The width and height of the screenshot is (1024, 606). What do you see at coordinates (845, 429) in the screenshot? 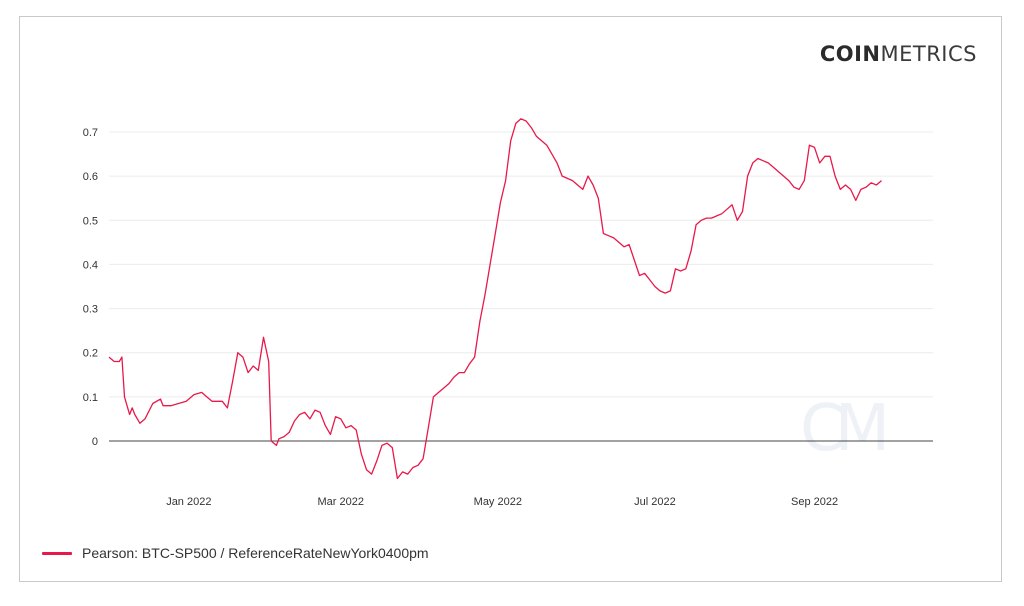
I see `cm-watermark: CM` at bounding box center [845, 429].